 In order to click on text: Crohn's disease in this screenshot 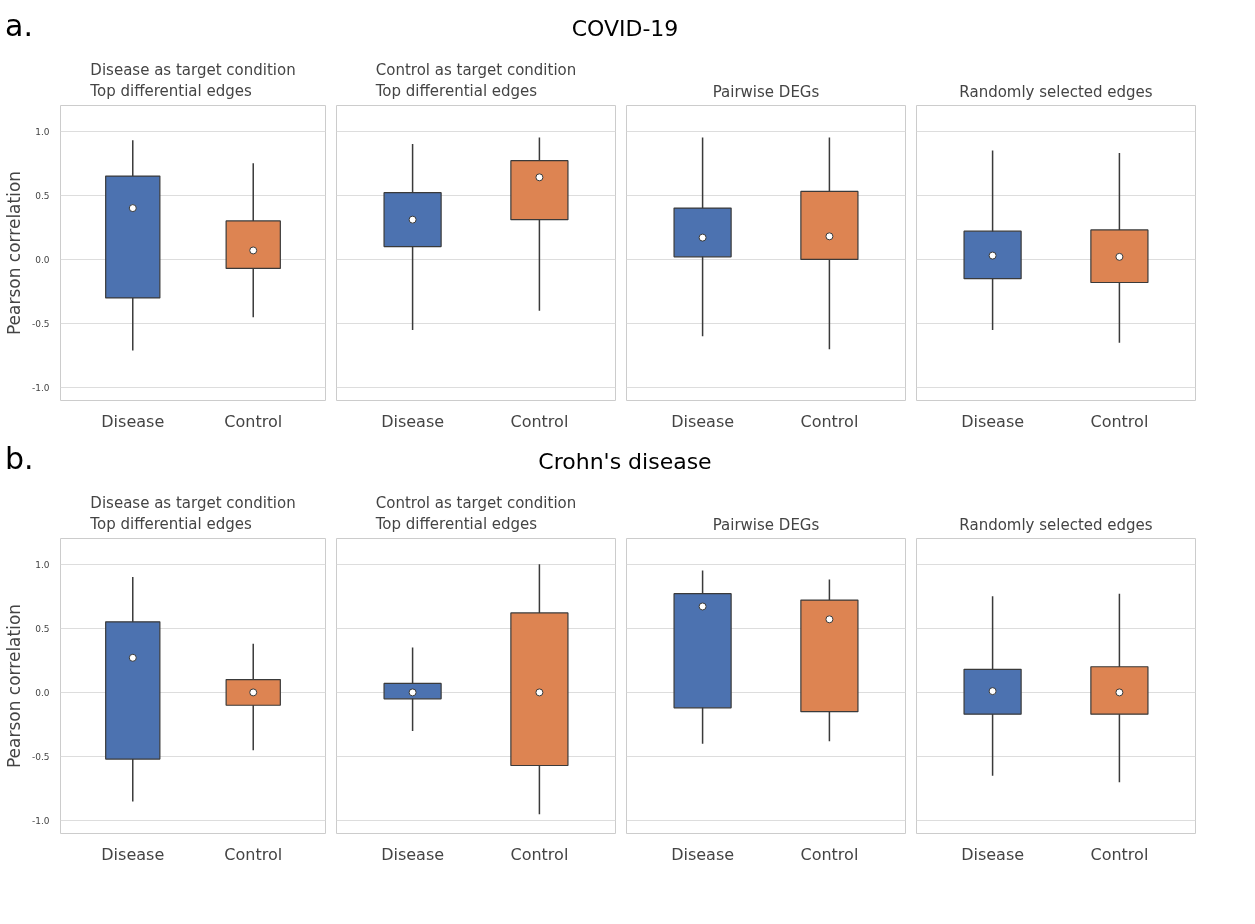, I will do `click(625, 461)`.